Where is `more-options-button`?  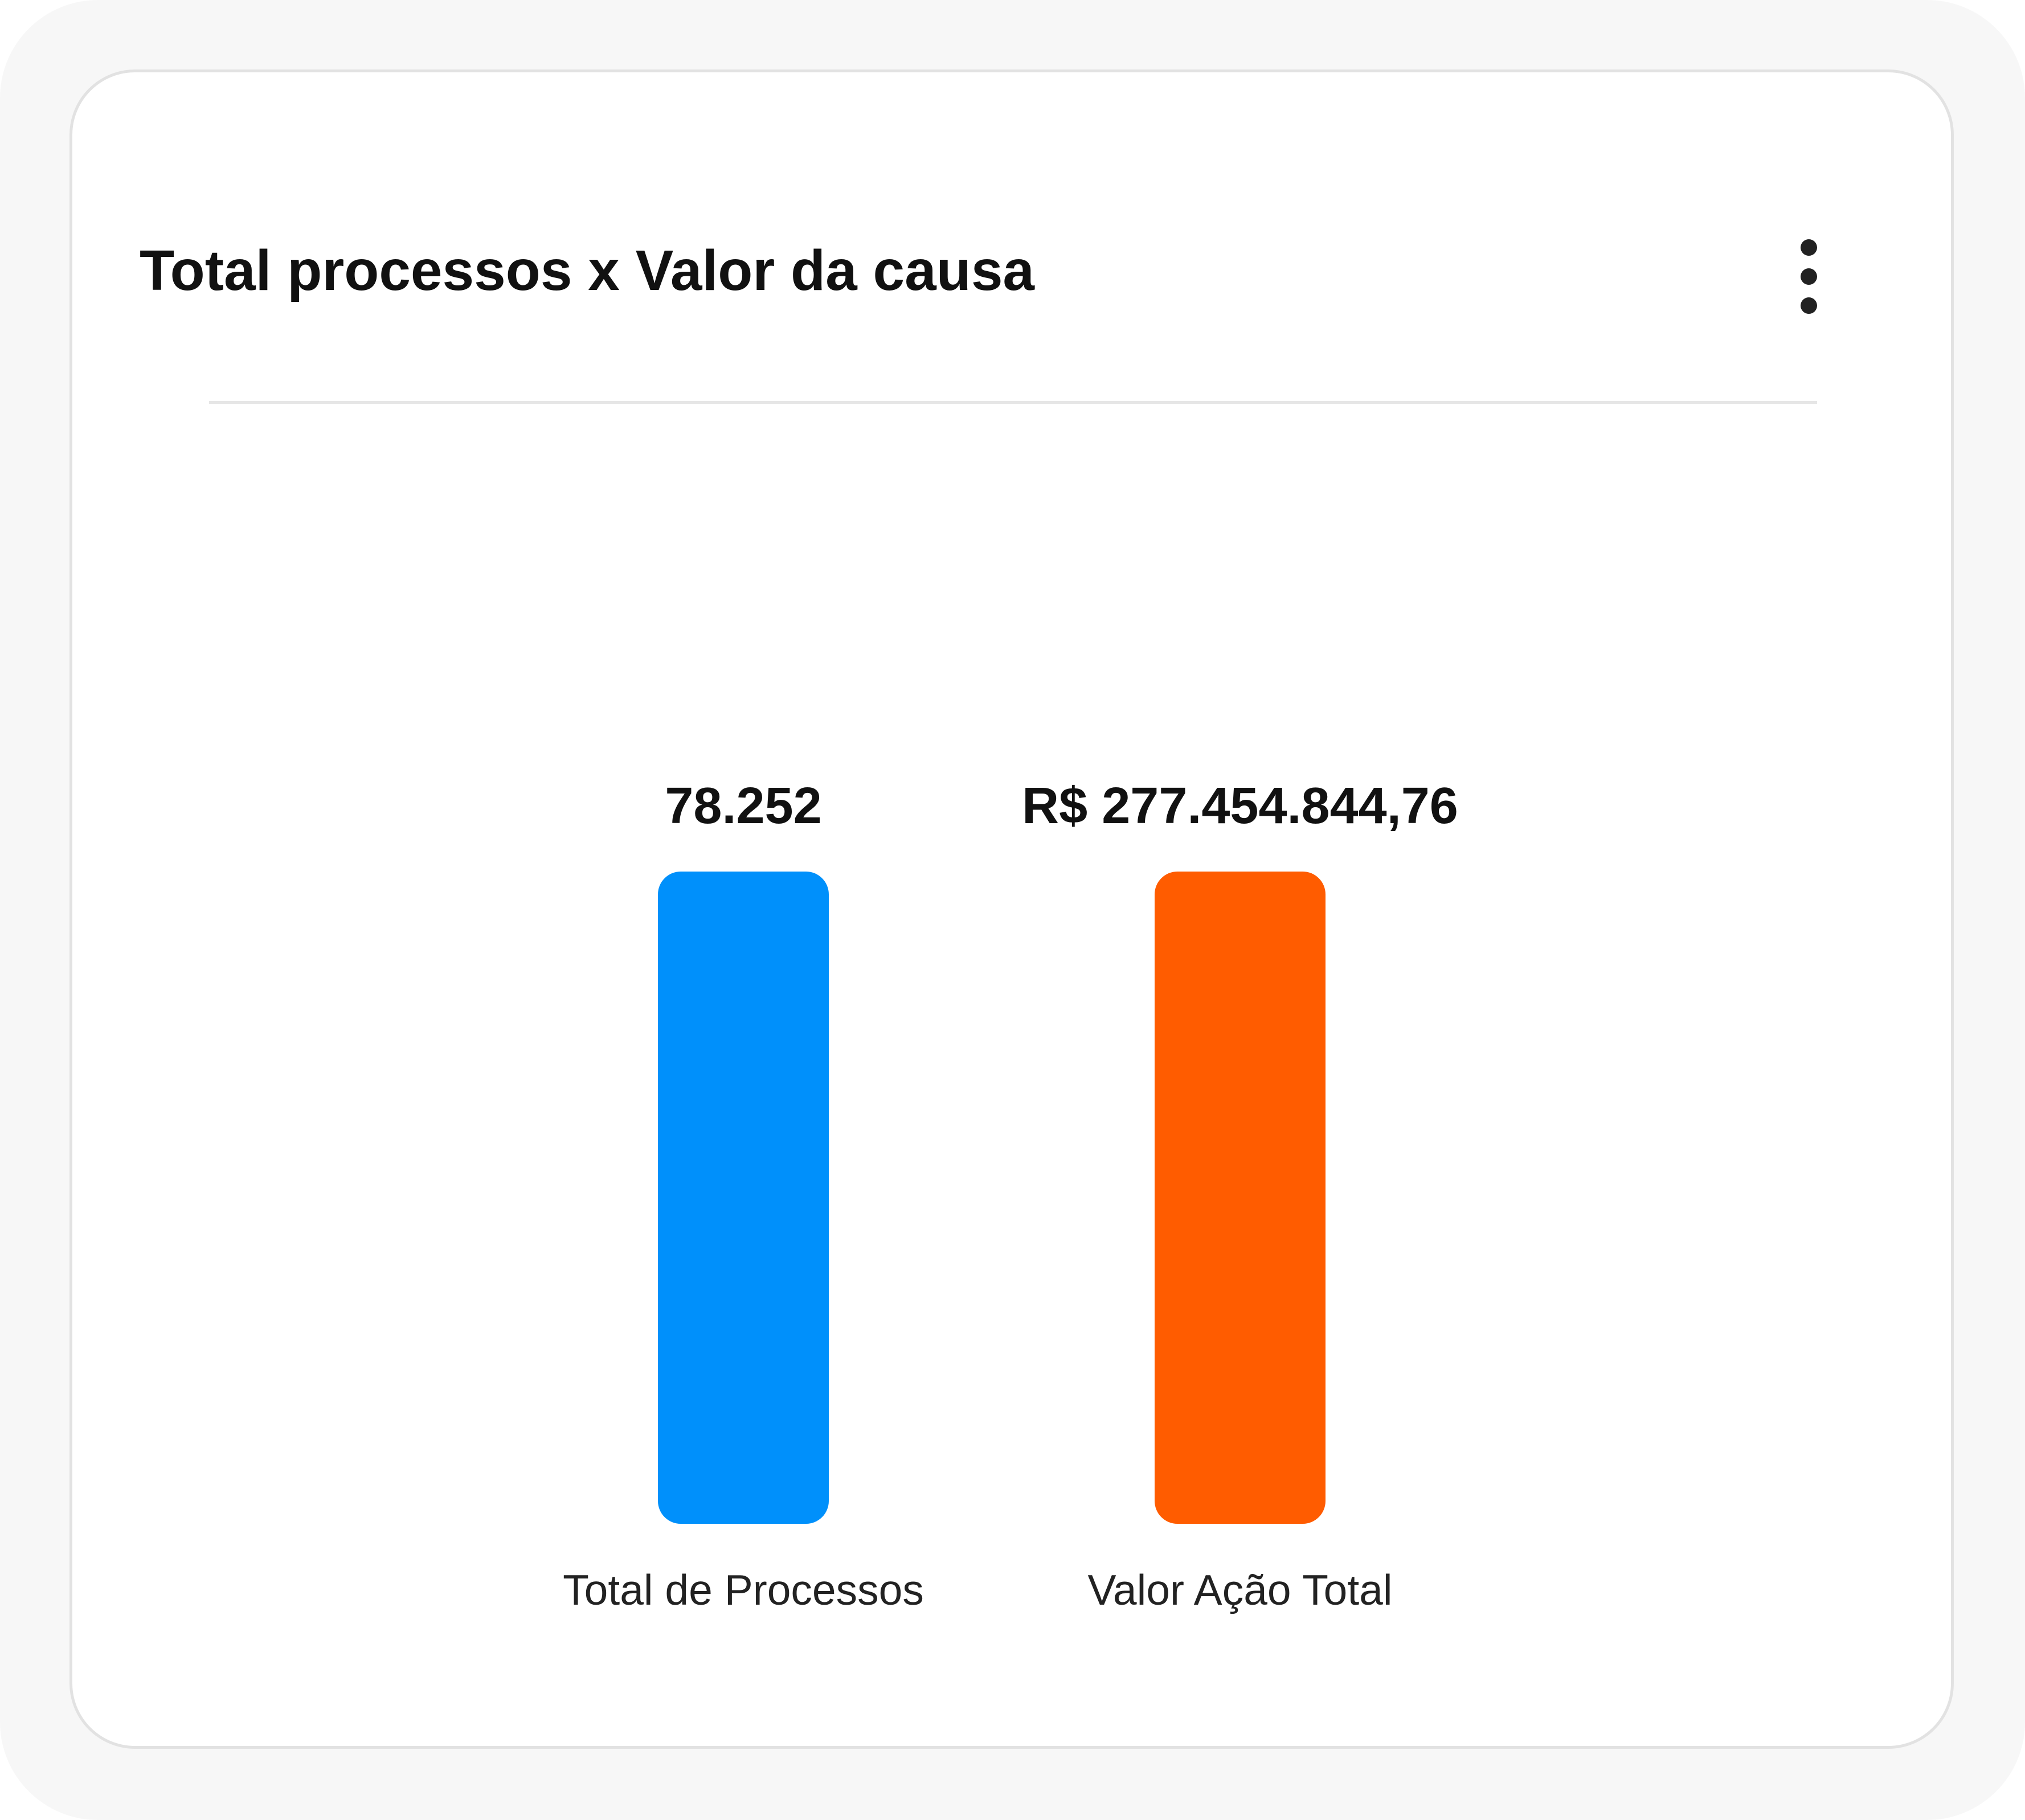 more-options-button is located at coordinates (1808, 276).